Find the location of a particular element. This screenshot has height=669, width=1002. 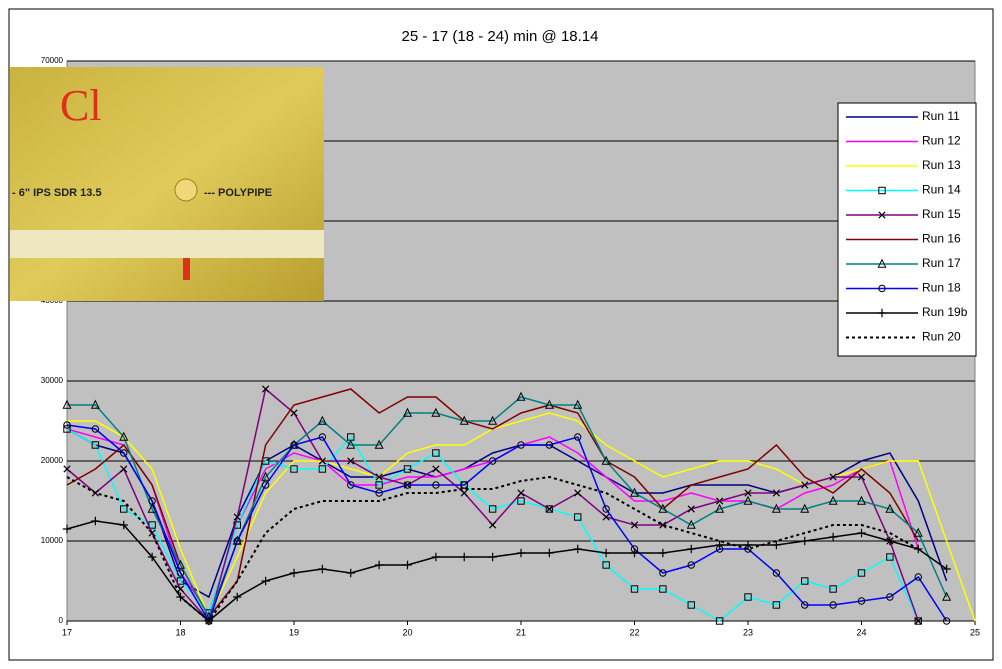

legend-label: Run 18 is located at coordinates (941, 288).